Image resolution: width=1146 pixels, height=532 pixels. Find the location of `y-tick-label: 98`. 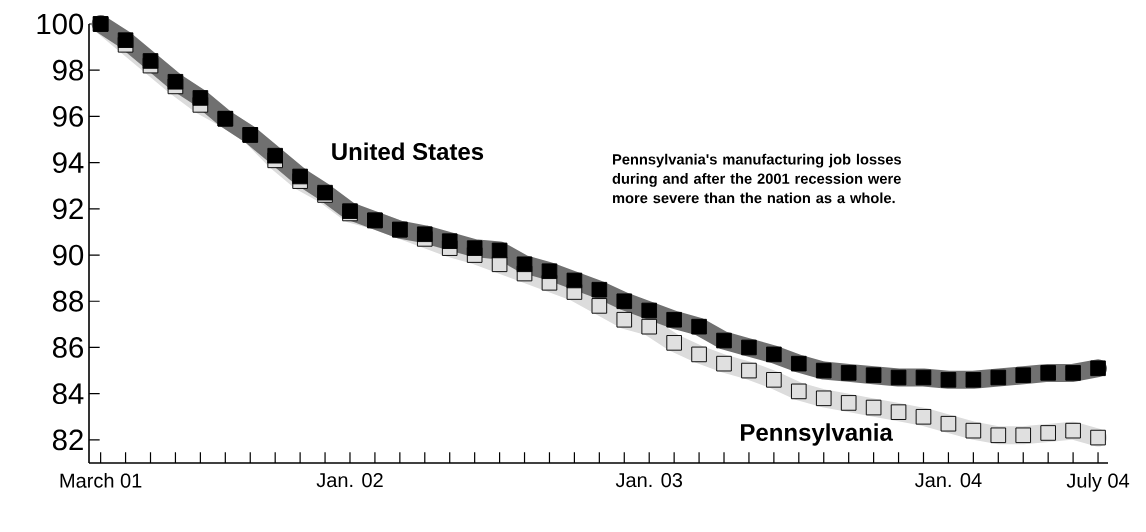

y-tick-label: 98 is located at coordinates (68, 70).